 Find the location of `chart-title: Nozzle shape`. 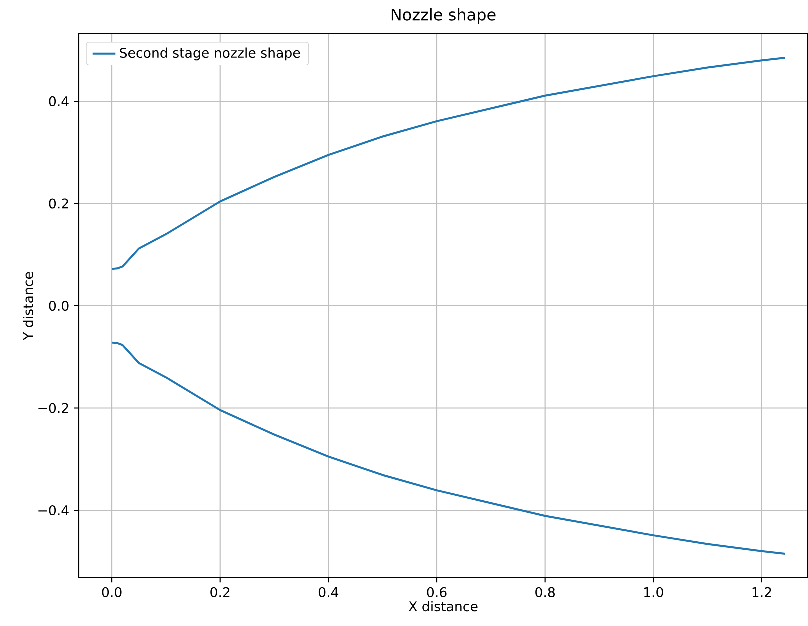

chart-title: Nozzle shape is located at coordinates (444, 16).